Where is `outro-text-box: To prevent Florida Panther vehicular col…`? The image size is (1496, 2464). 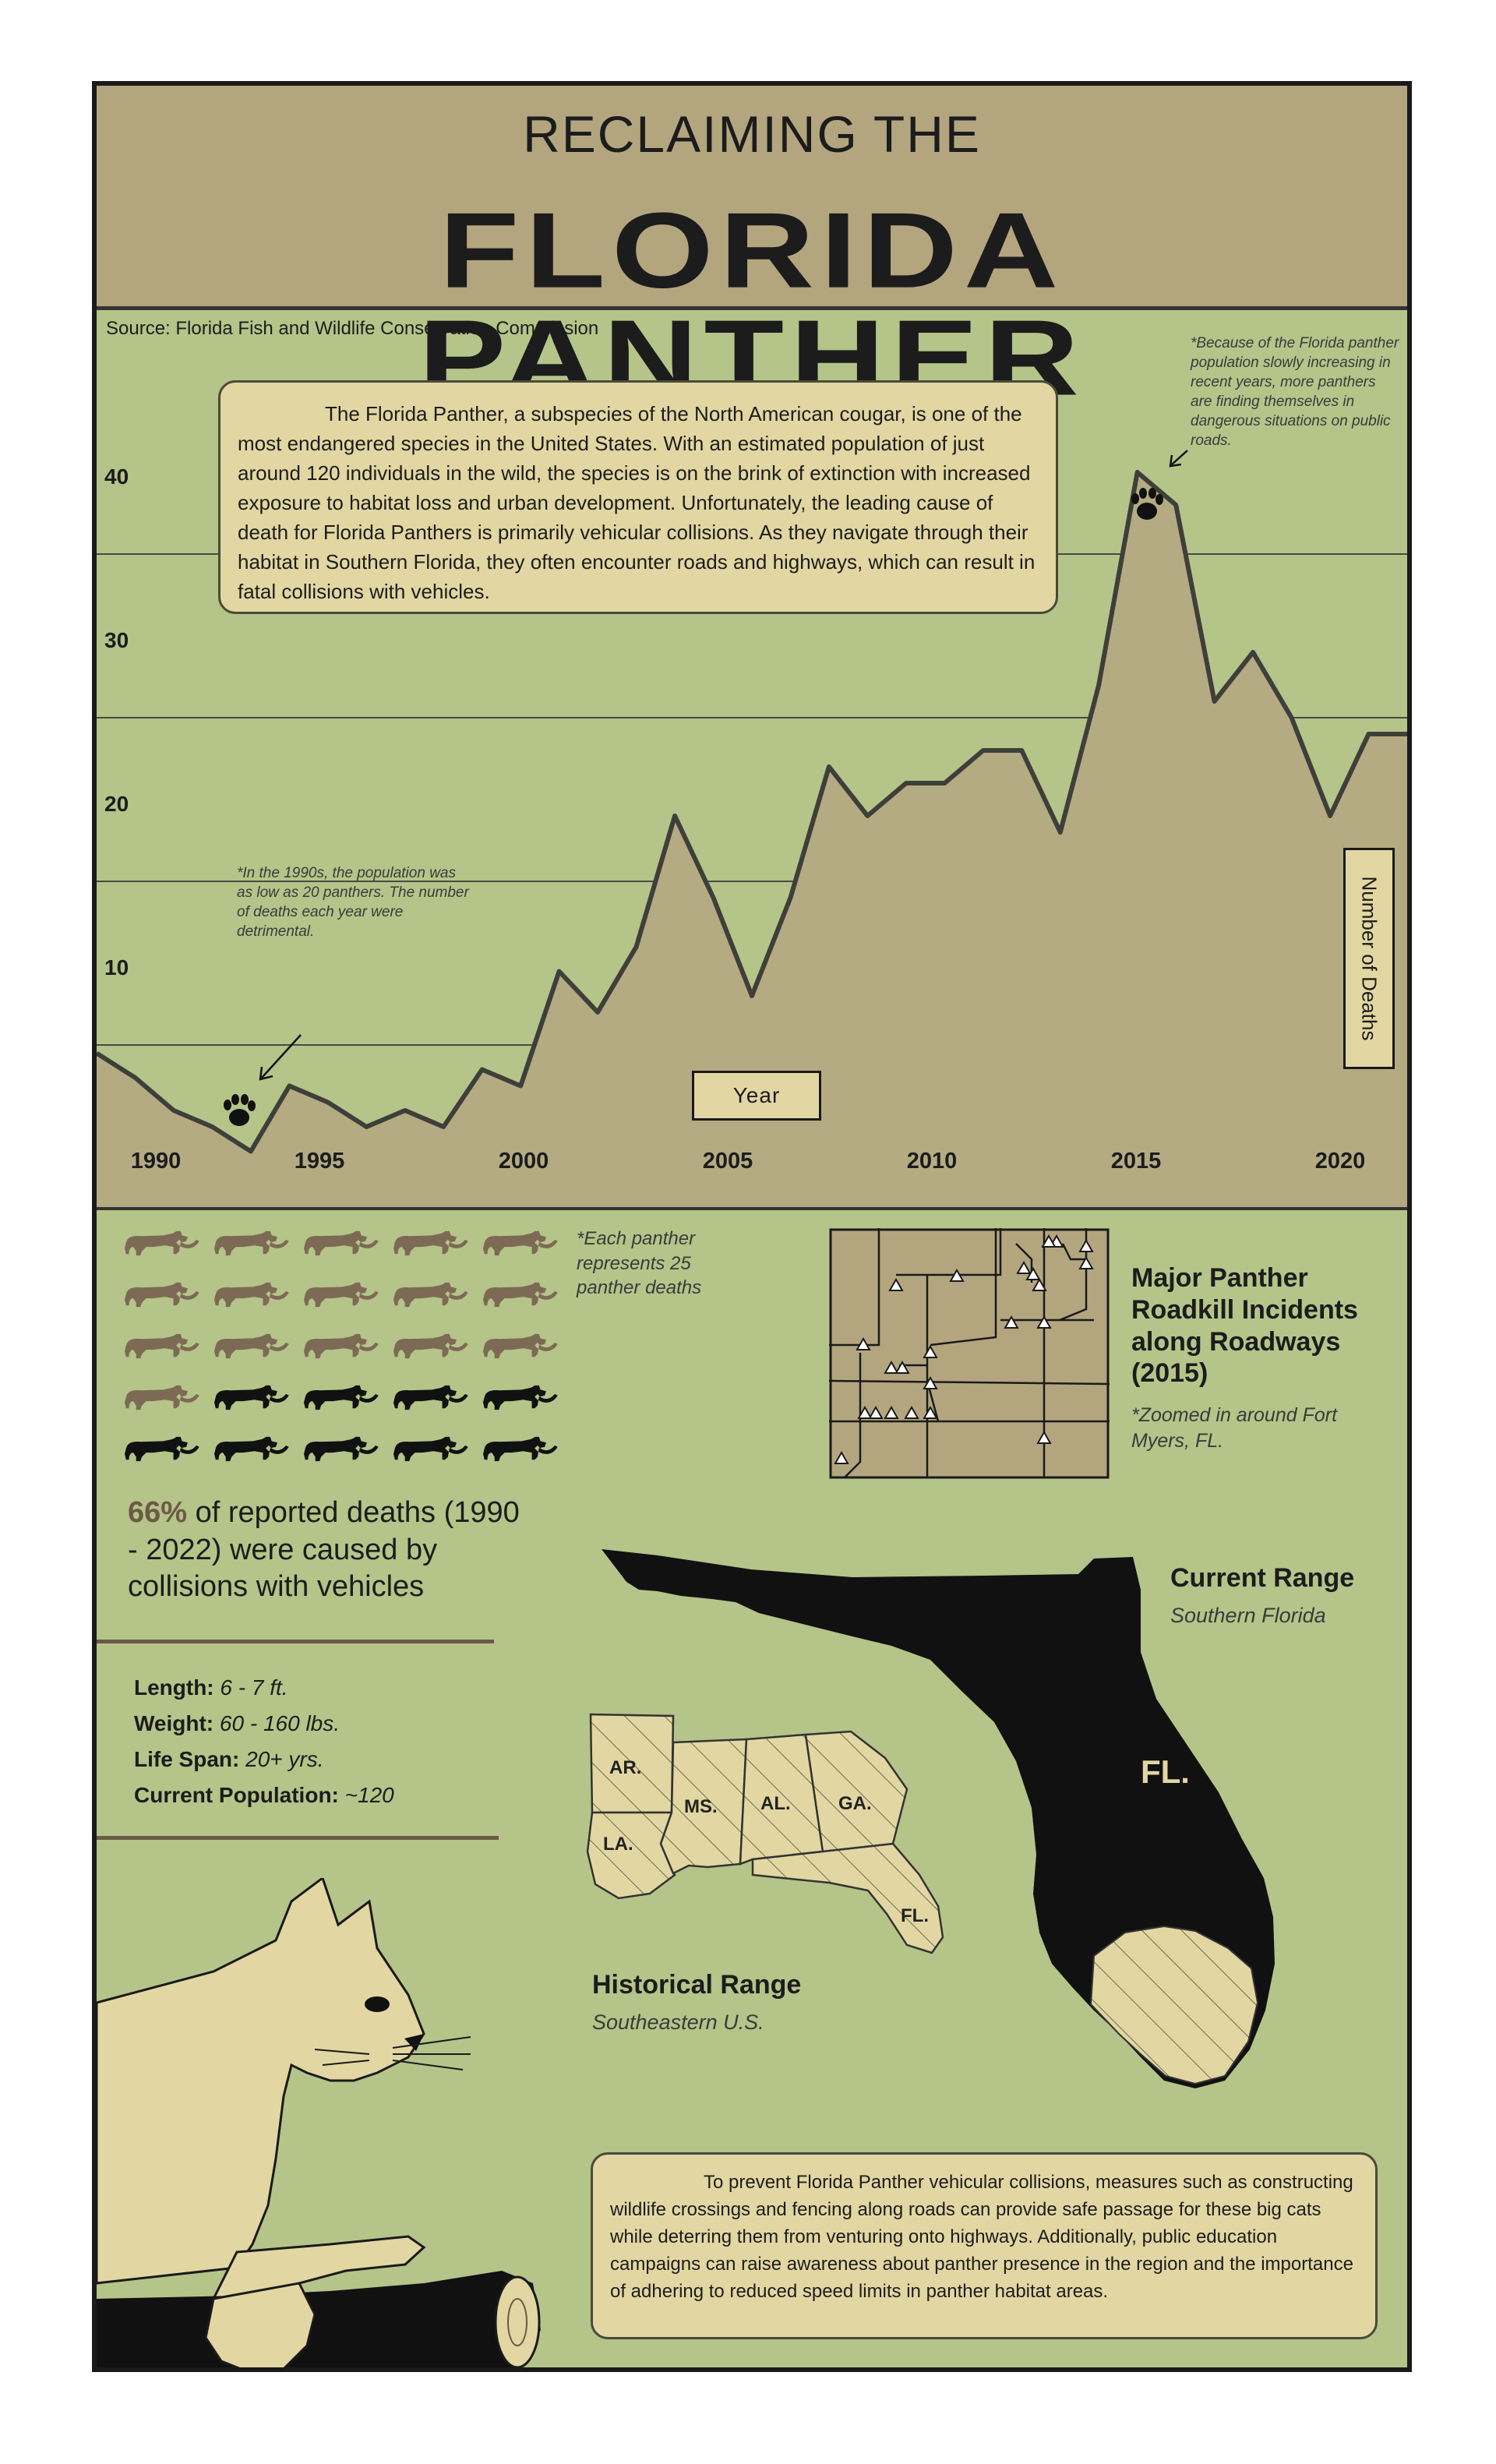 outro-text-box: To prevent Florida Panther vehicular col… is located at coordinates (984, 2245).